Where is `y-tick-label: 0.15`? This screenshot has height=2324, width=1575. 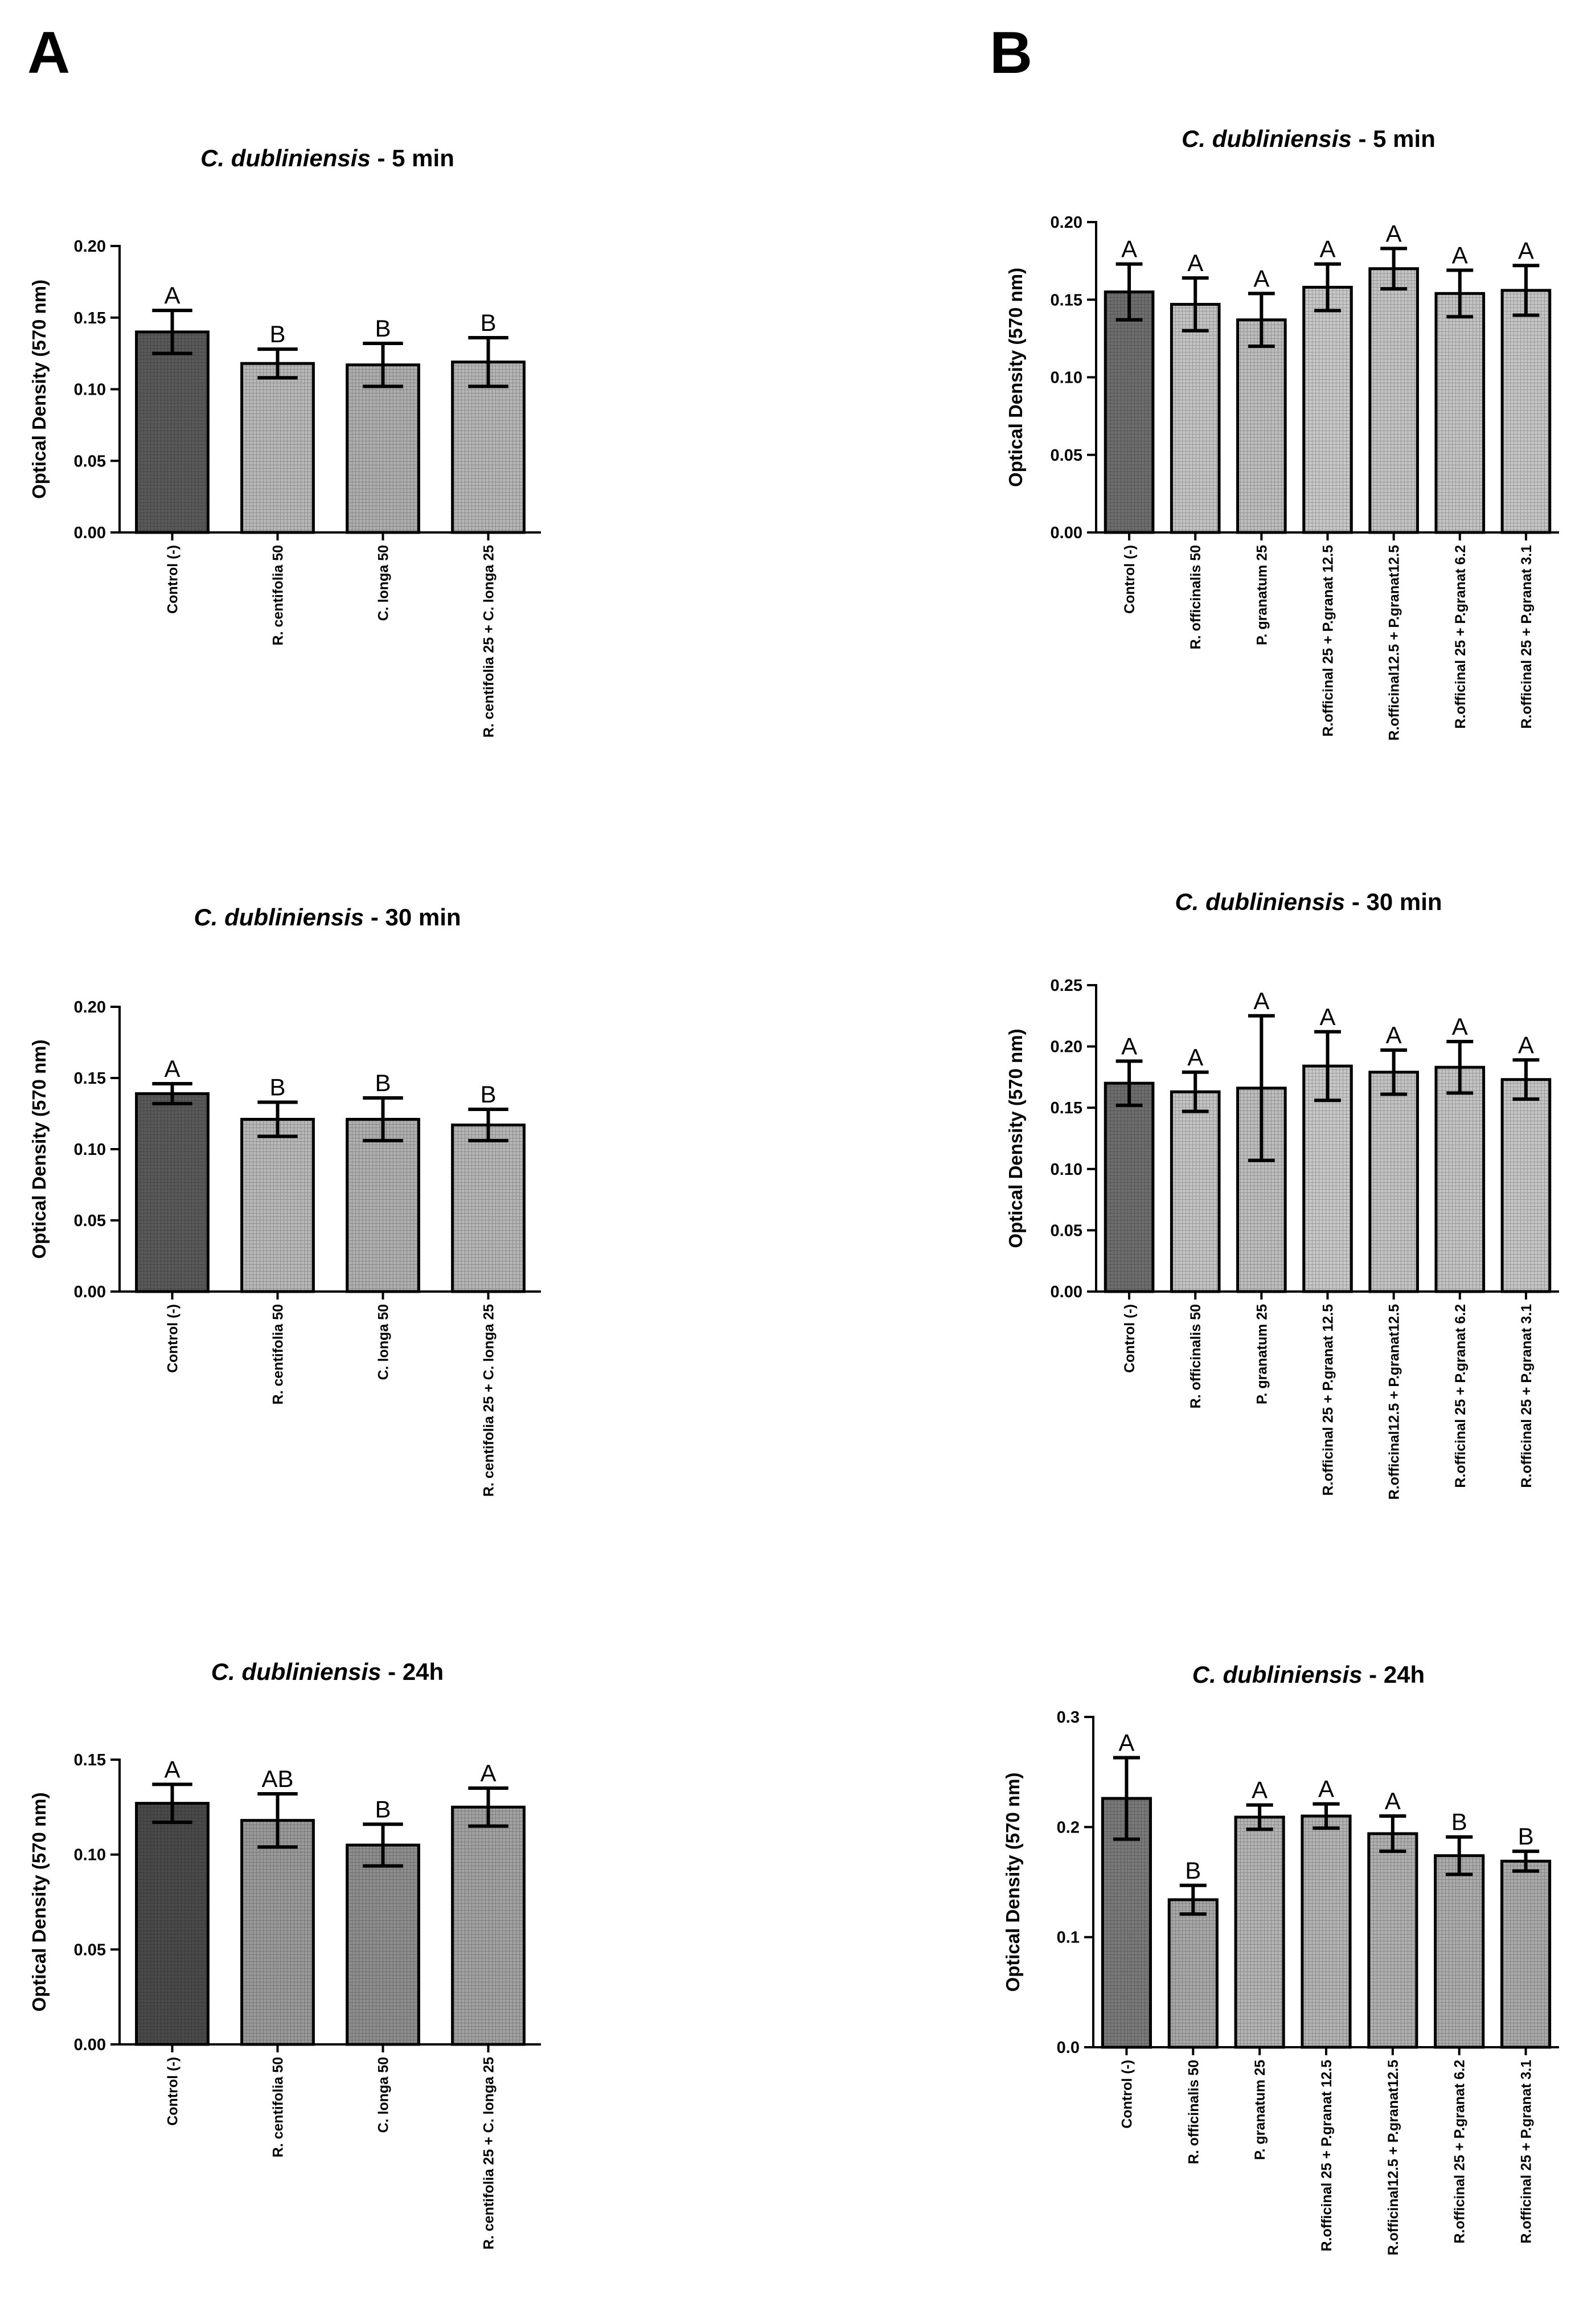
y-tick-label: 0.15 is located at coordinates (90, 318).